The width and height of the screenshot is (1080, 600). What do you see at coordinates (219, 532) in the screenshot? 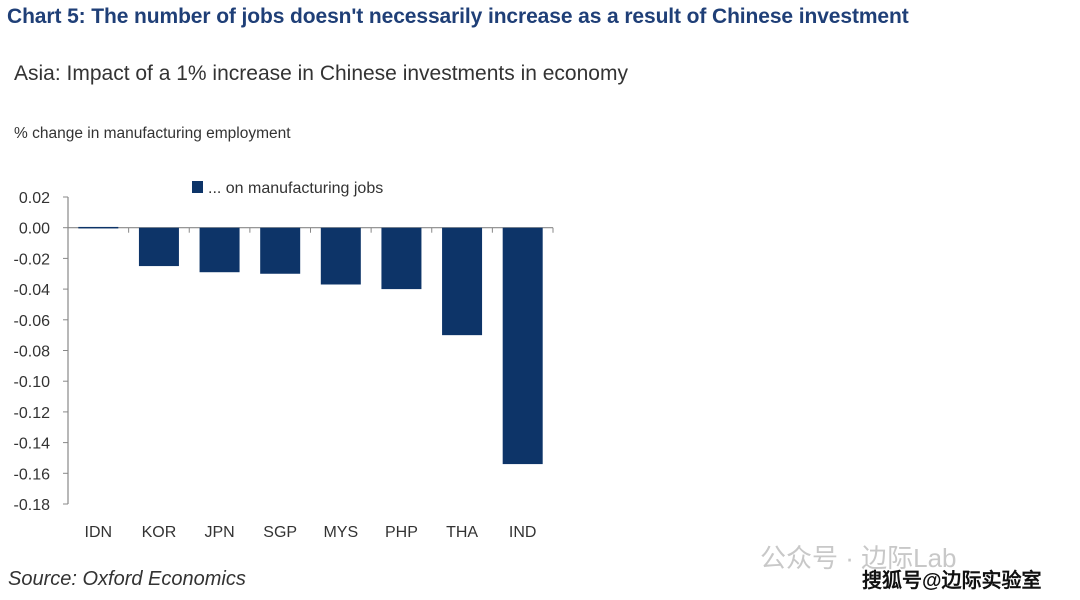
I see `x-tick-label: JPN` at bounding box center [219, 532].